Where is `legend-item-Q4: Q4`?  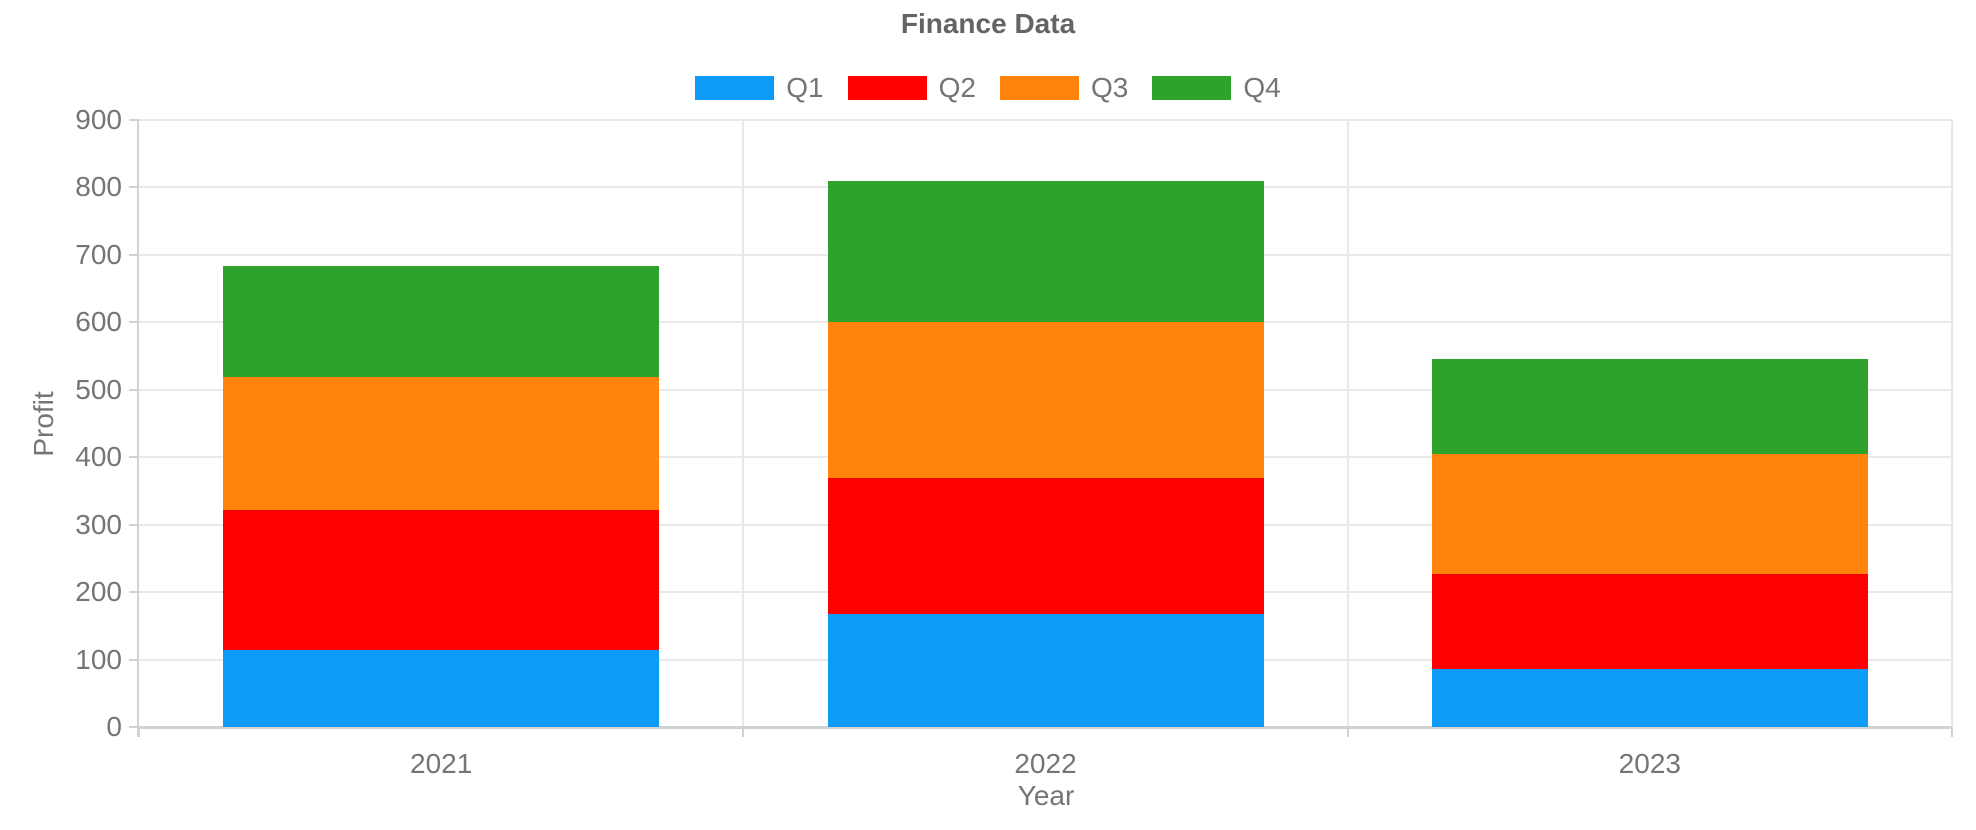
legend-item-Q4: Q4 is located at coordinates (1216, 88).